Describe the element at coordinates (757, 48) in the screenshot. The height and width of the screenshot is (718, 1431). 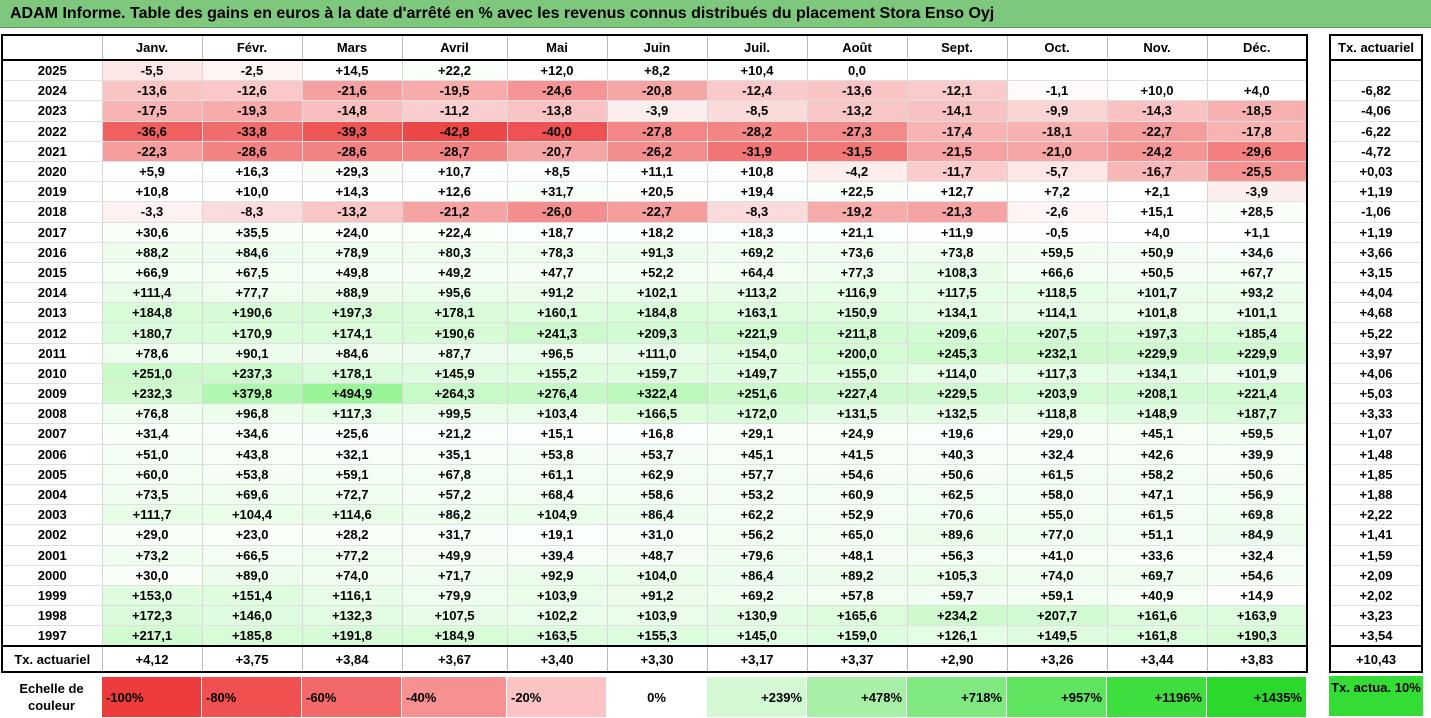
I see `month-header: Juil.` at that location.